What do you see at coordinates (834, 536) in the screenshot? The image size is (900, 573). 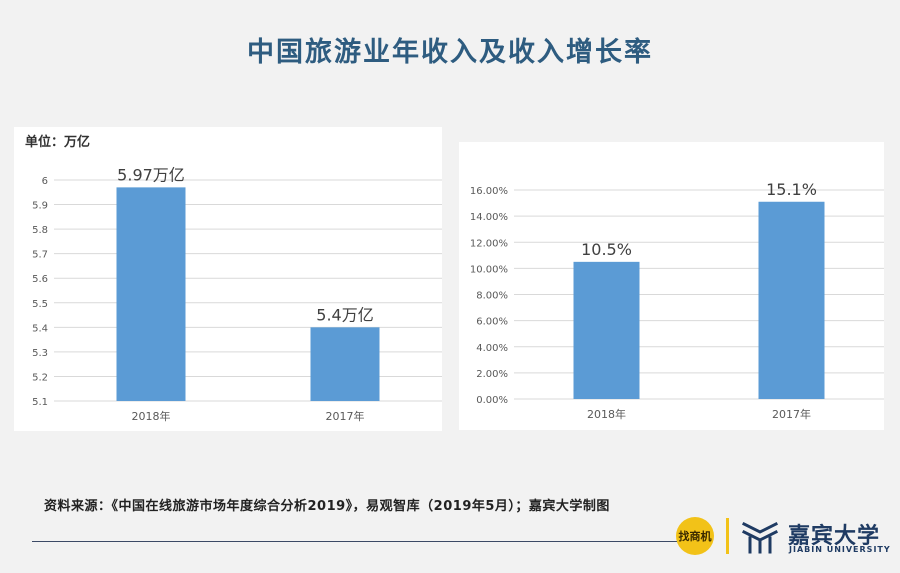 I see `university-name: 嘉宾大学` at bounding box center [834, 536].